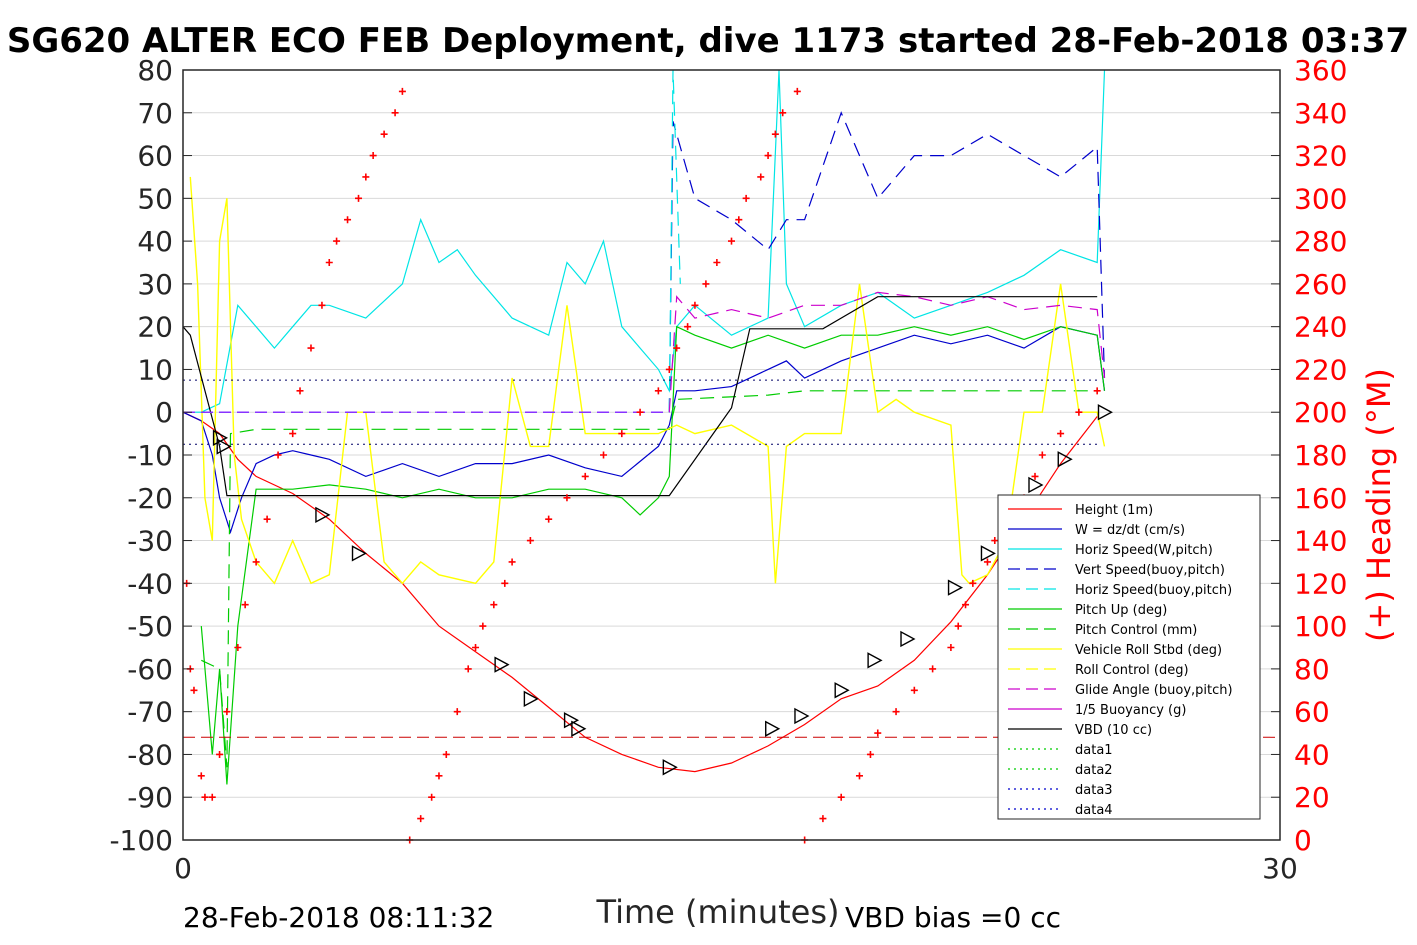  Describe the element at coordinates (1136, 630) in the screenshot. I see `legend-label: Pitch Control (mm)` at that location.